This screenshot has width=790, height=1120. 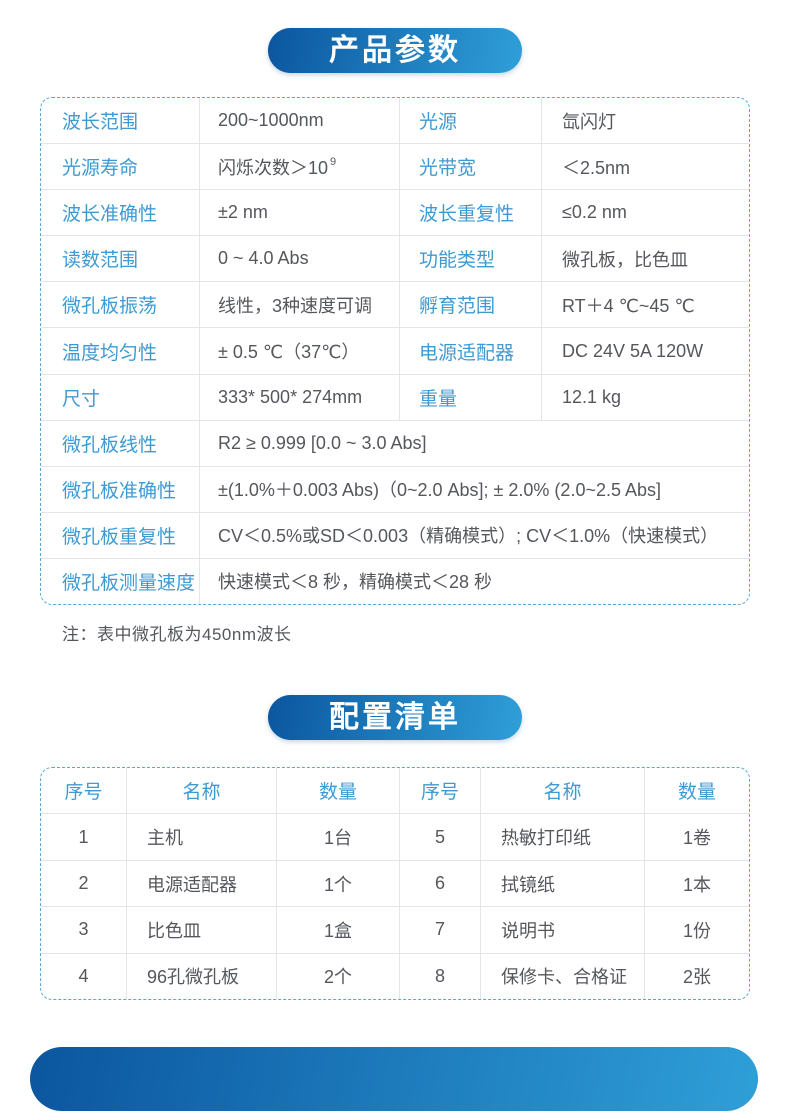 What do you see at coordinates (440, 976) in the screenshot?
I see `config-cell: 8` at bounding box center [440, 976].